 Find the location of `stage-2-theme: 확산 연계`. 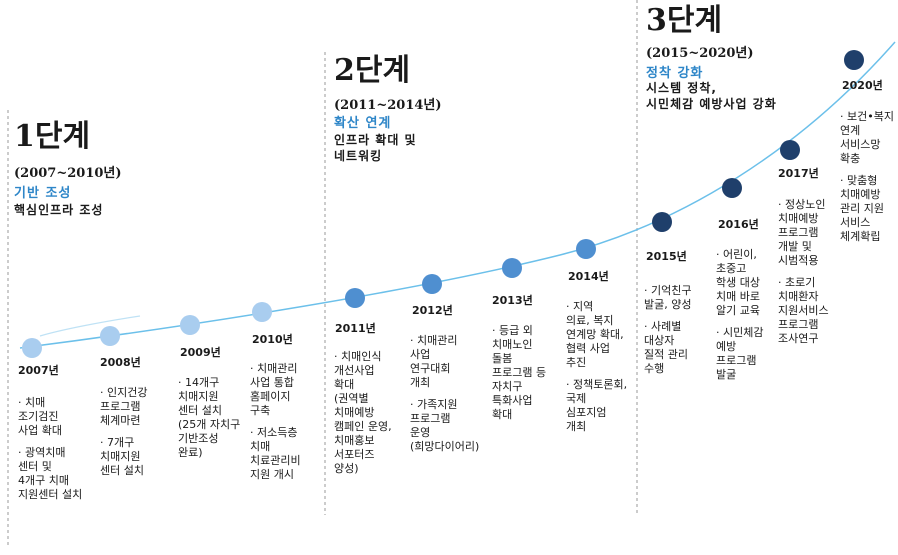

stage-2-theme: 확산 연계 is located at coordinates (363, 123).